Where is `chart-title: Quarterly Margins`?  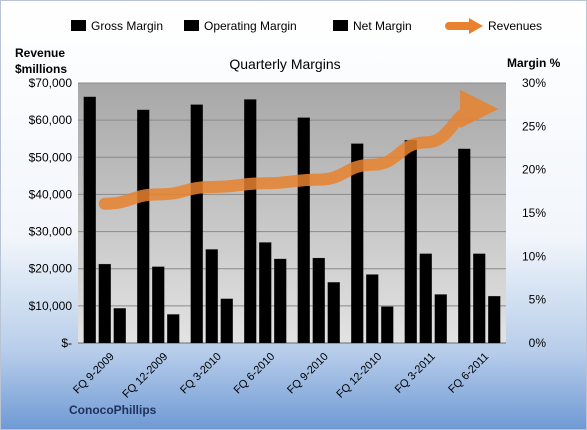 chart-title: Quarterly Margins is located at coordinates (284, 64).